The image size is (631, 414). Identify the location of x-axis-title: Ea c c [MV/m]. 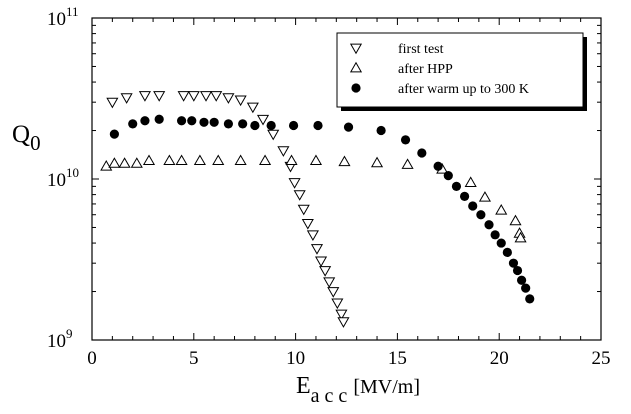
(358, 390).